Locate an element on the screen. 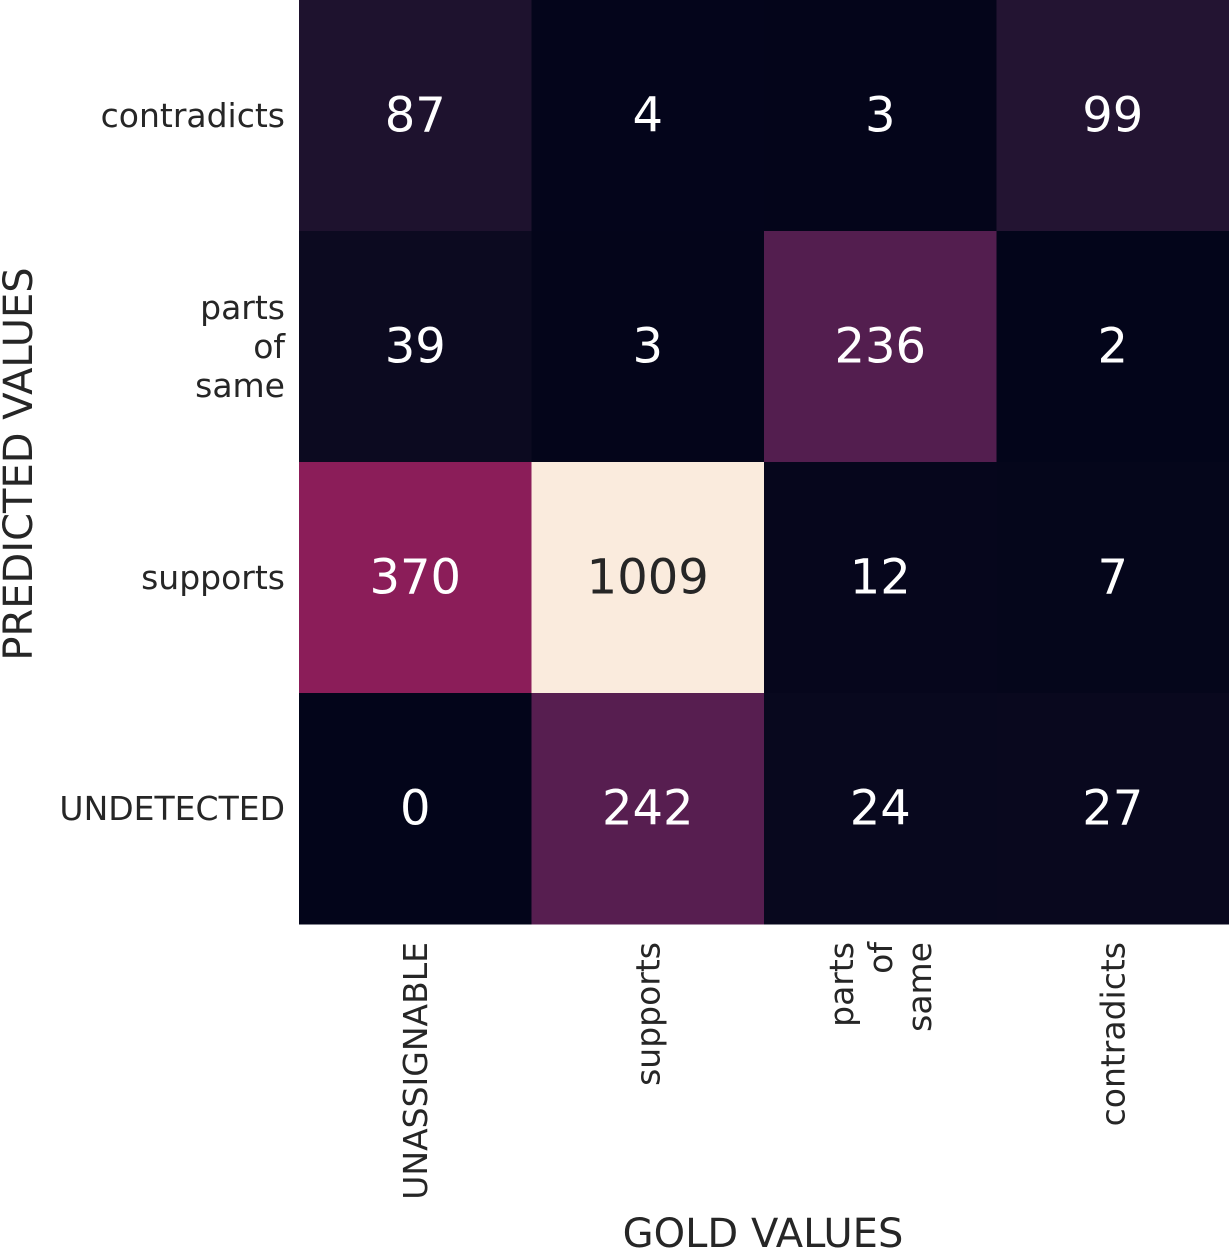 The height and width of the screenshot is (1257, 1229). heatmap-cell-r1-c3 is located at coordinates (1112, 347).